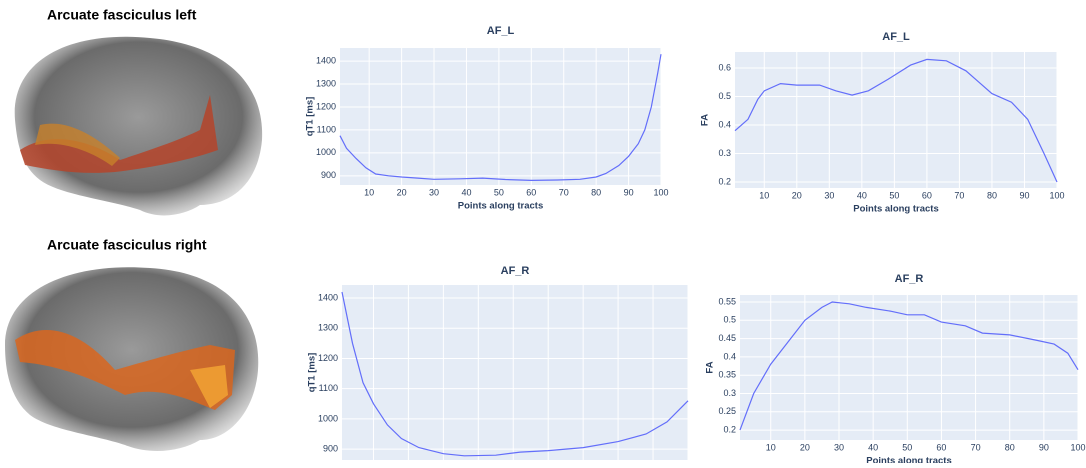  I want to click on panel-label: Arcuate fasciculus left, so click(122, 15).